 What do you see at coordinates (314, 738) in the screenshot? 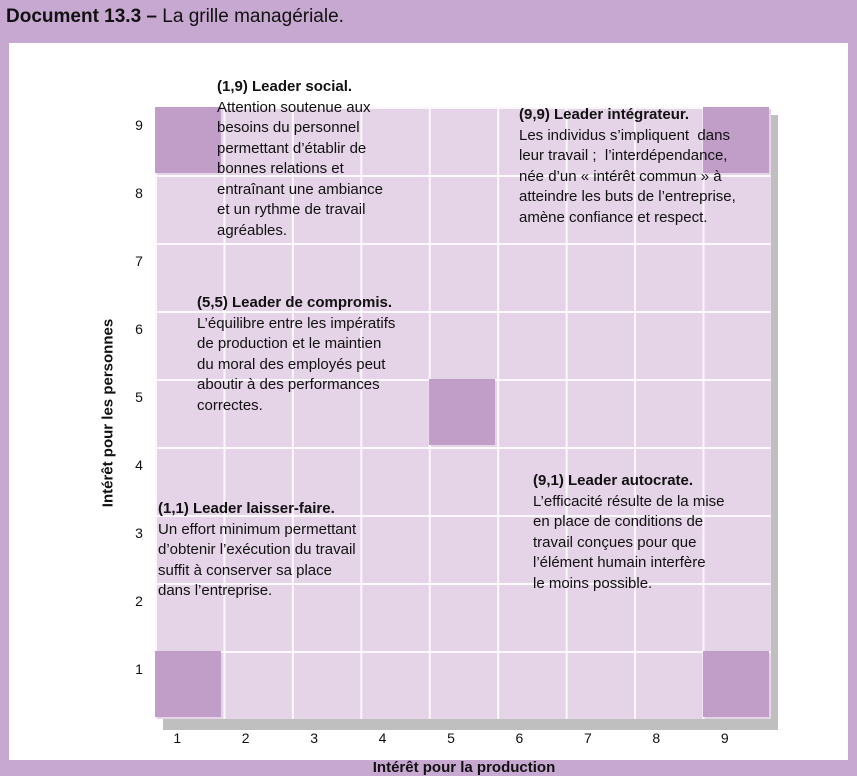
I see `x-tick-label: 3` at bounding box center [314, 738].